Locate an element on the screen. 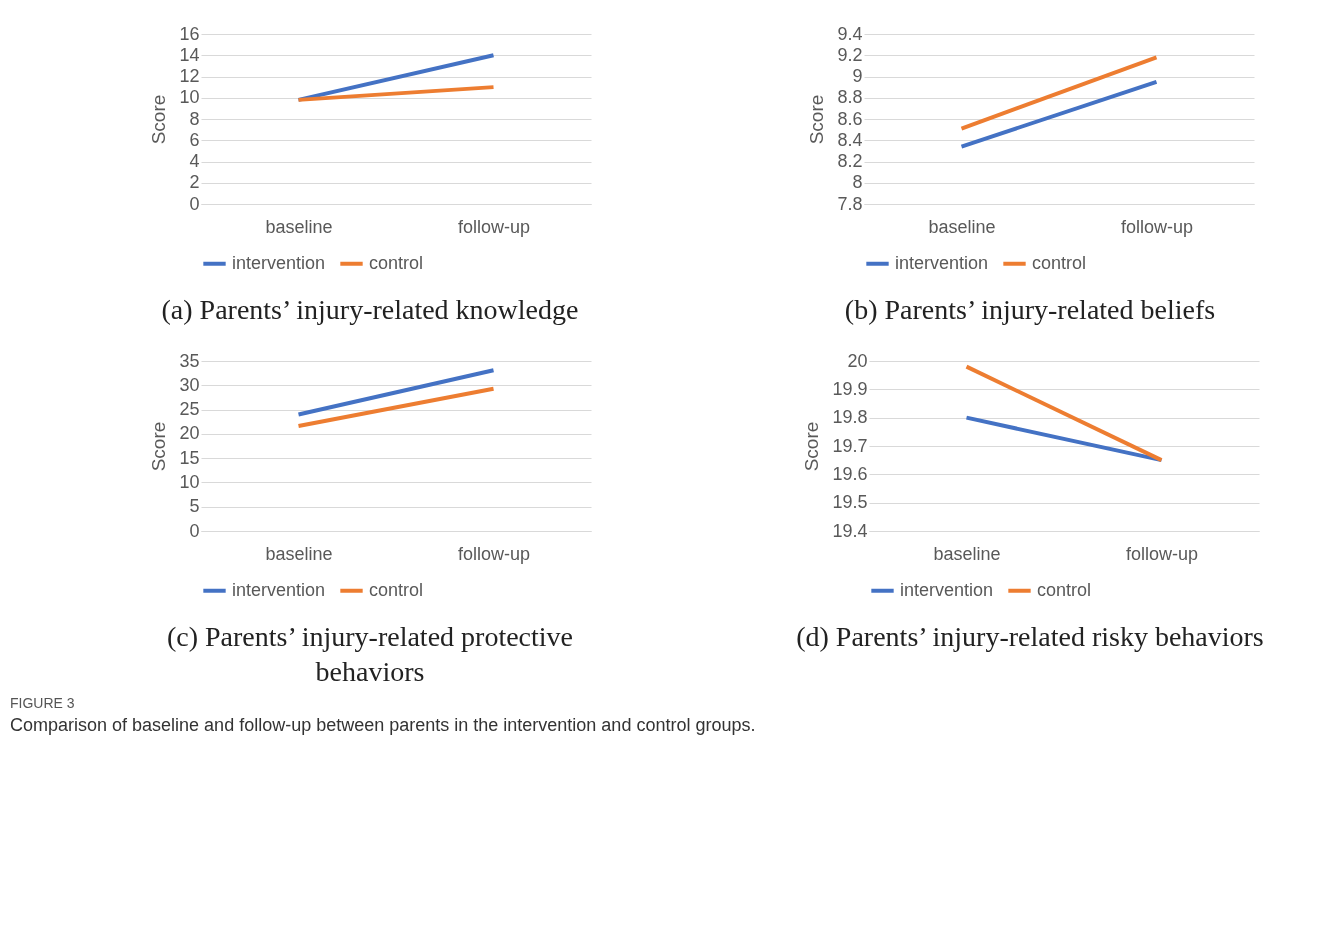 This screenshot has width=1331, height=929. y-tick-label: 19.9 is located at coordinates (849, 388).